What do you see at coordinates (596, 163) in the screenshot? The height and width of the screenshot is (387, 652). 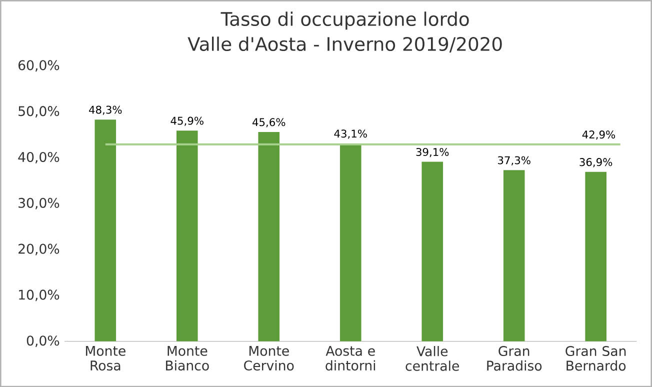 I see `data-label: 36,9%` at bounding box center [596, 163].